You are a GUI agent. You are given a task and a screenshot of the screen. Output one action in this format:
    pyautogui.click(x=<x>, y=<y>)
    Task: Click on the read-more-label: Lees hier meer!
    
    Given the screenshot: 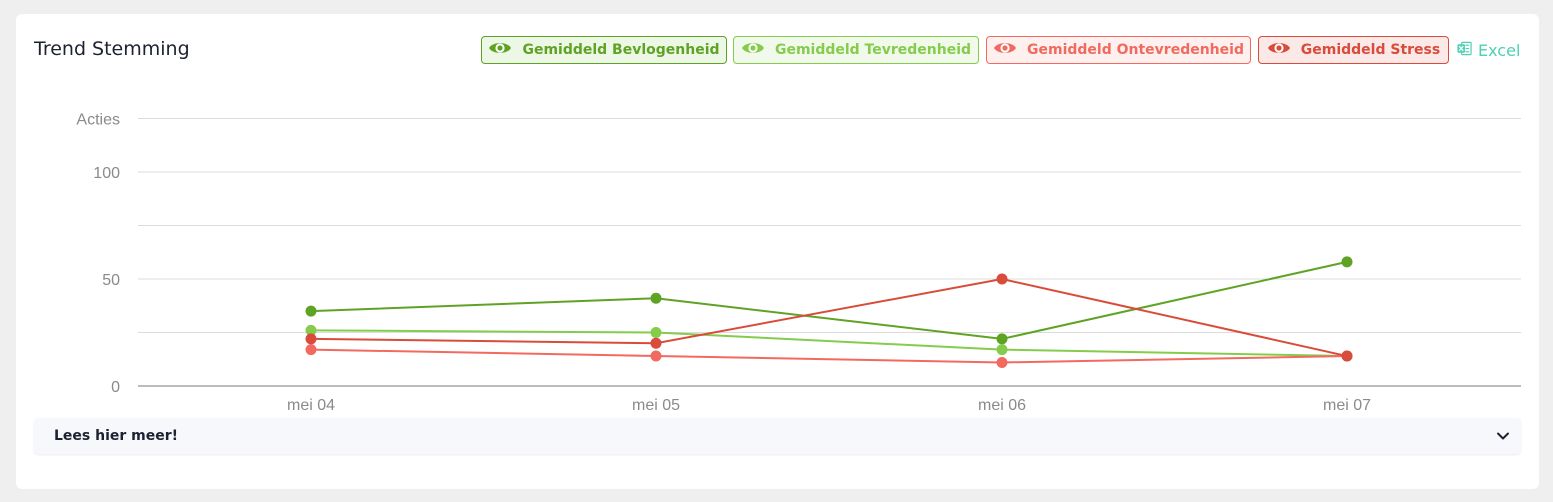 What is the action you would take?
    pyautogui.click(x=116, y=436)
    